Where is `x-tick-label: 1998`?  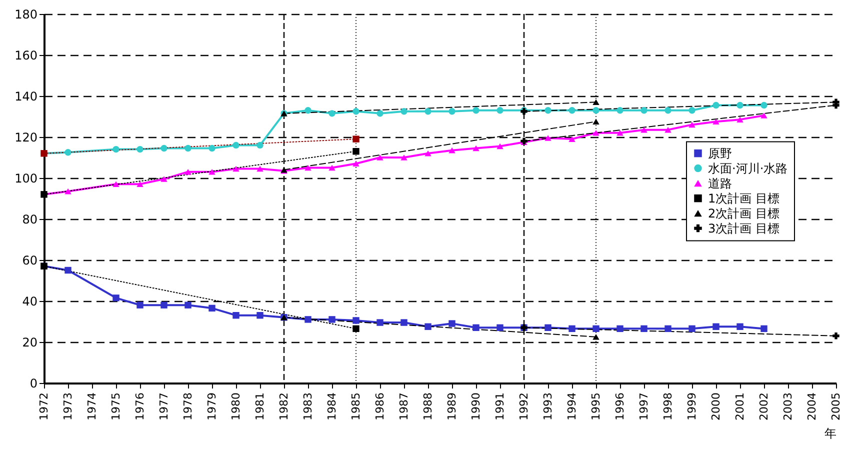 x-tick-label: 1998 is located at coordinates (668, 406).